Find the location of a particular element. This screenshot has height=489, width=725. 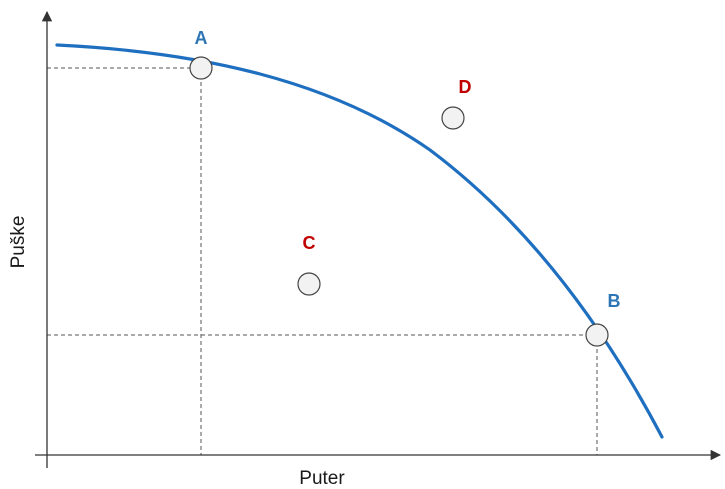

y-axis-label: Puške is located at coordinates (18, 242).